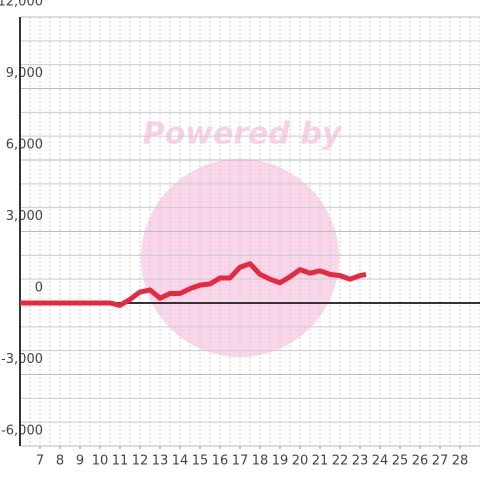 This screenshot has height=480, width=480. Describe the element at coordinates (220, 461) in the screenshot. I see `x-tick-label: 16` at that location.